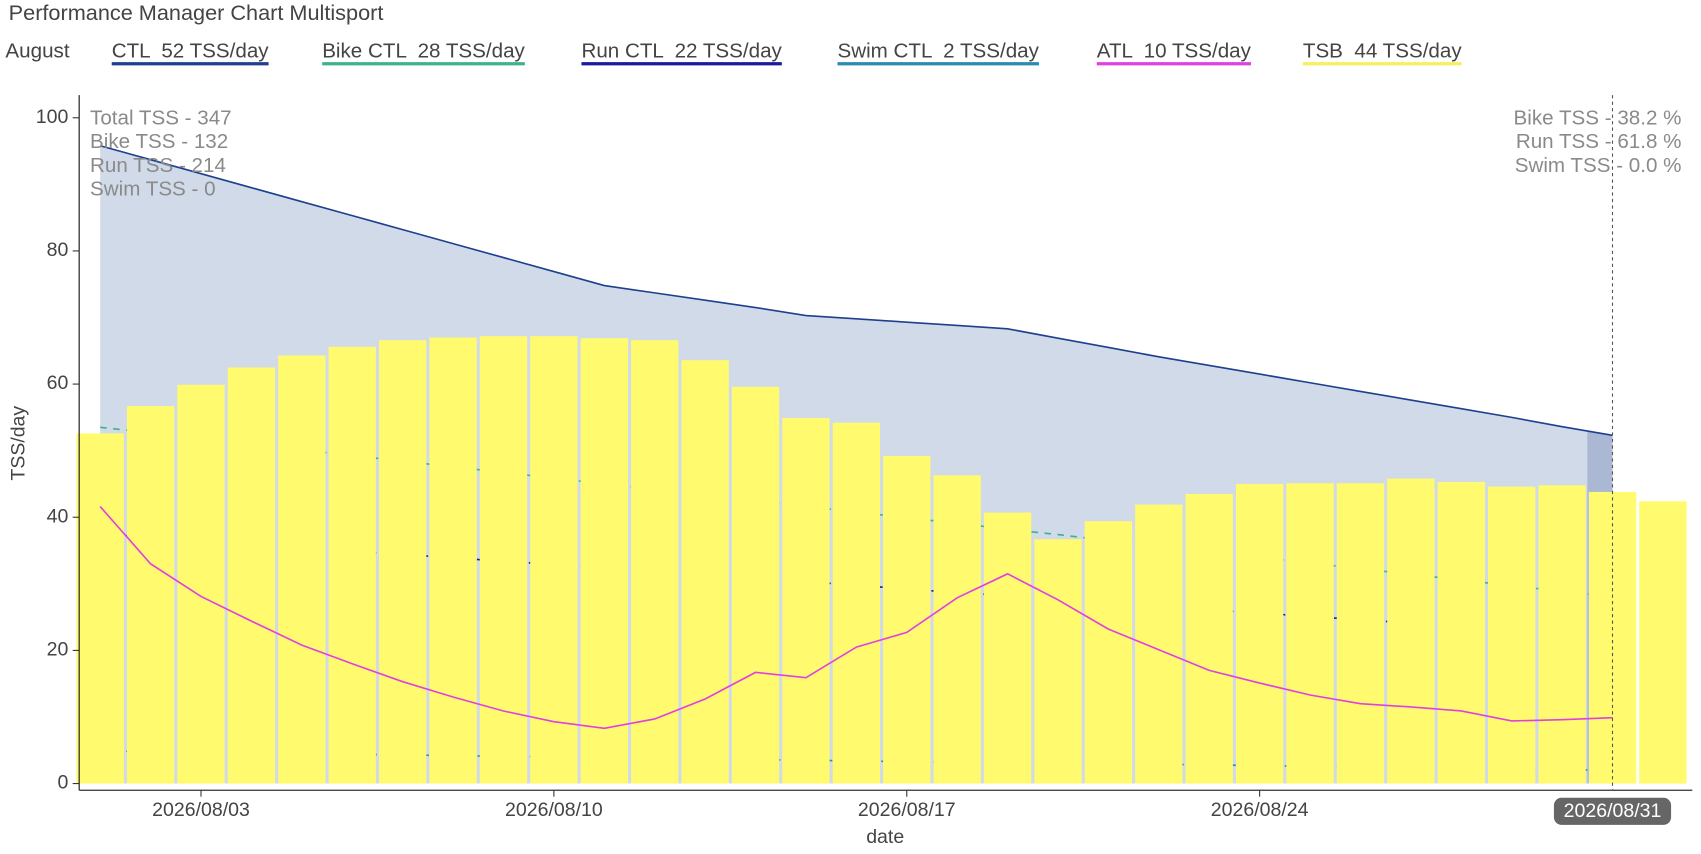 This screenshot has width=1701, height=854. Describe the element at coordinates (1174, 50) in the screenshot. I see `legend-label: ATL 10 TSS/day` at that location.